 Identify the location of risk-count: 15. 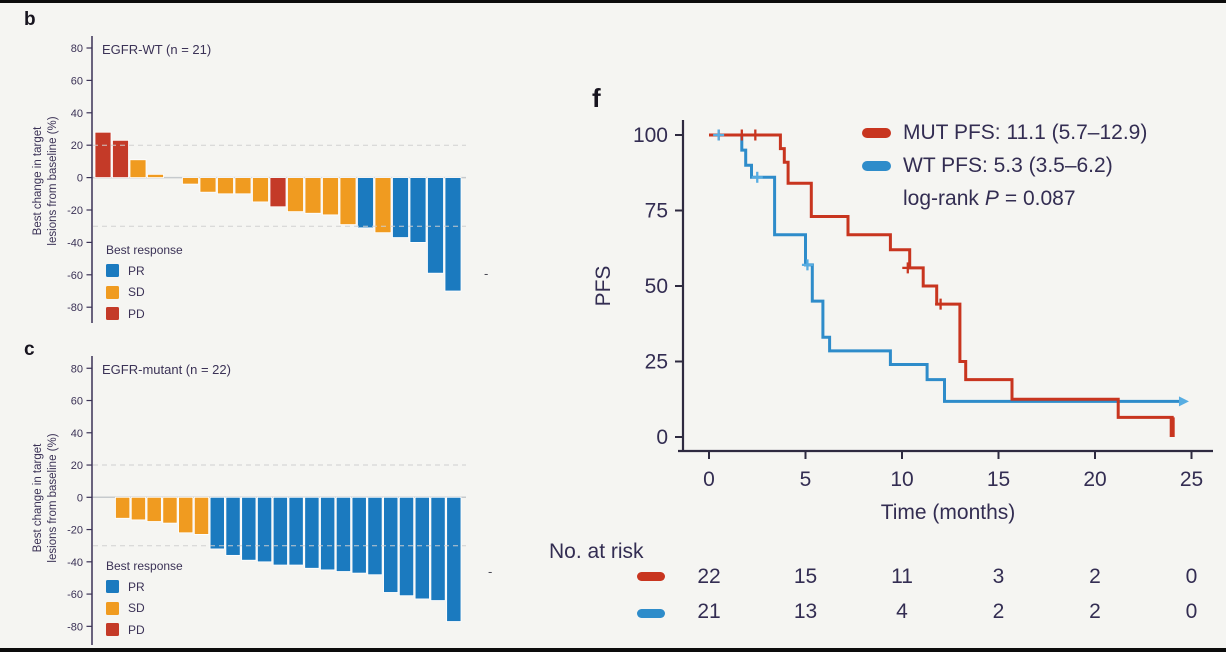
(805, 576).